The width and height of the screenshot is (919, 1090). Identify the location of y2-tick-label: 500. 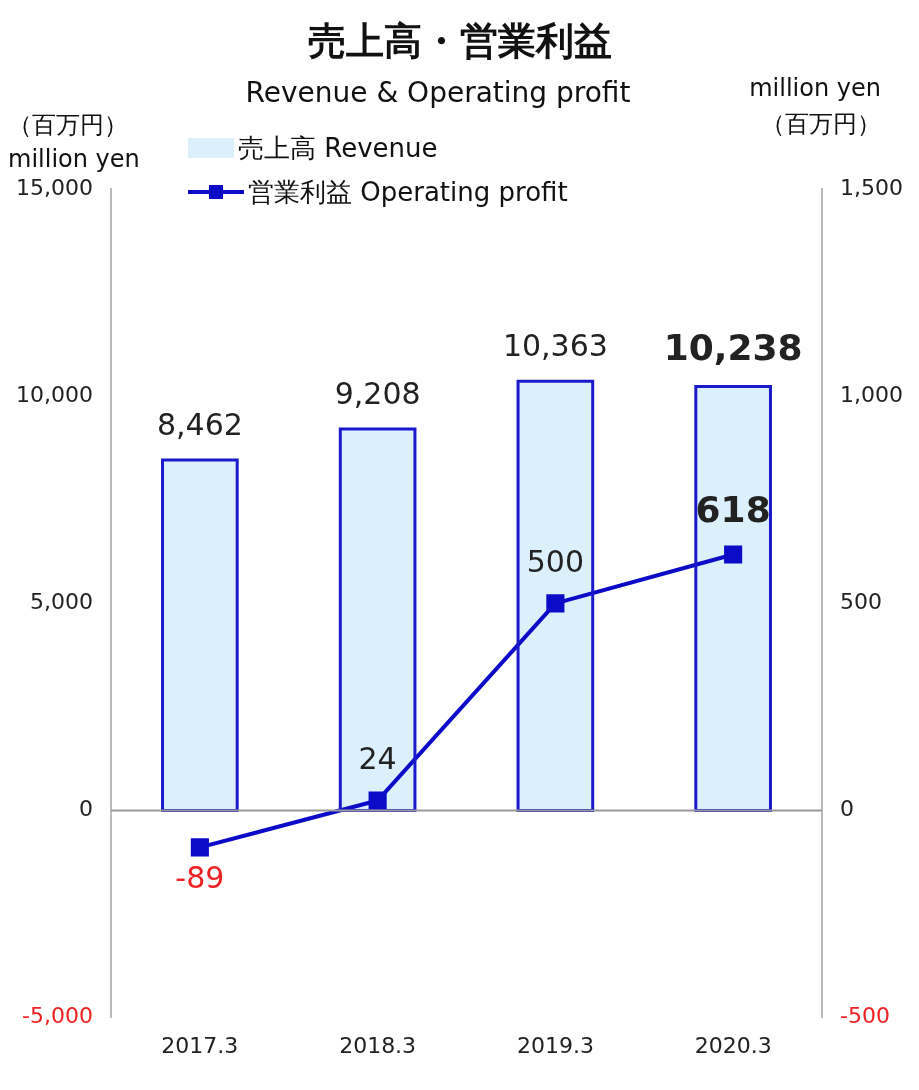
(861, 602).